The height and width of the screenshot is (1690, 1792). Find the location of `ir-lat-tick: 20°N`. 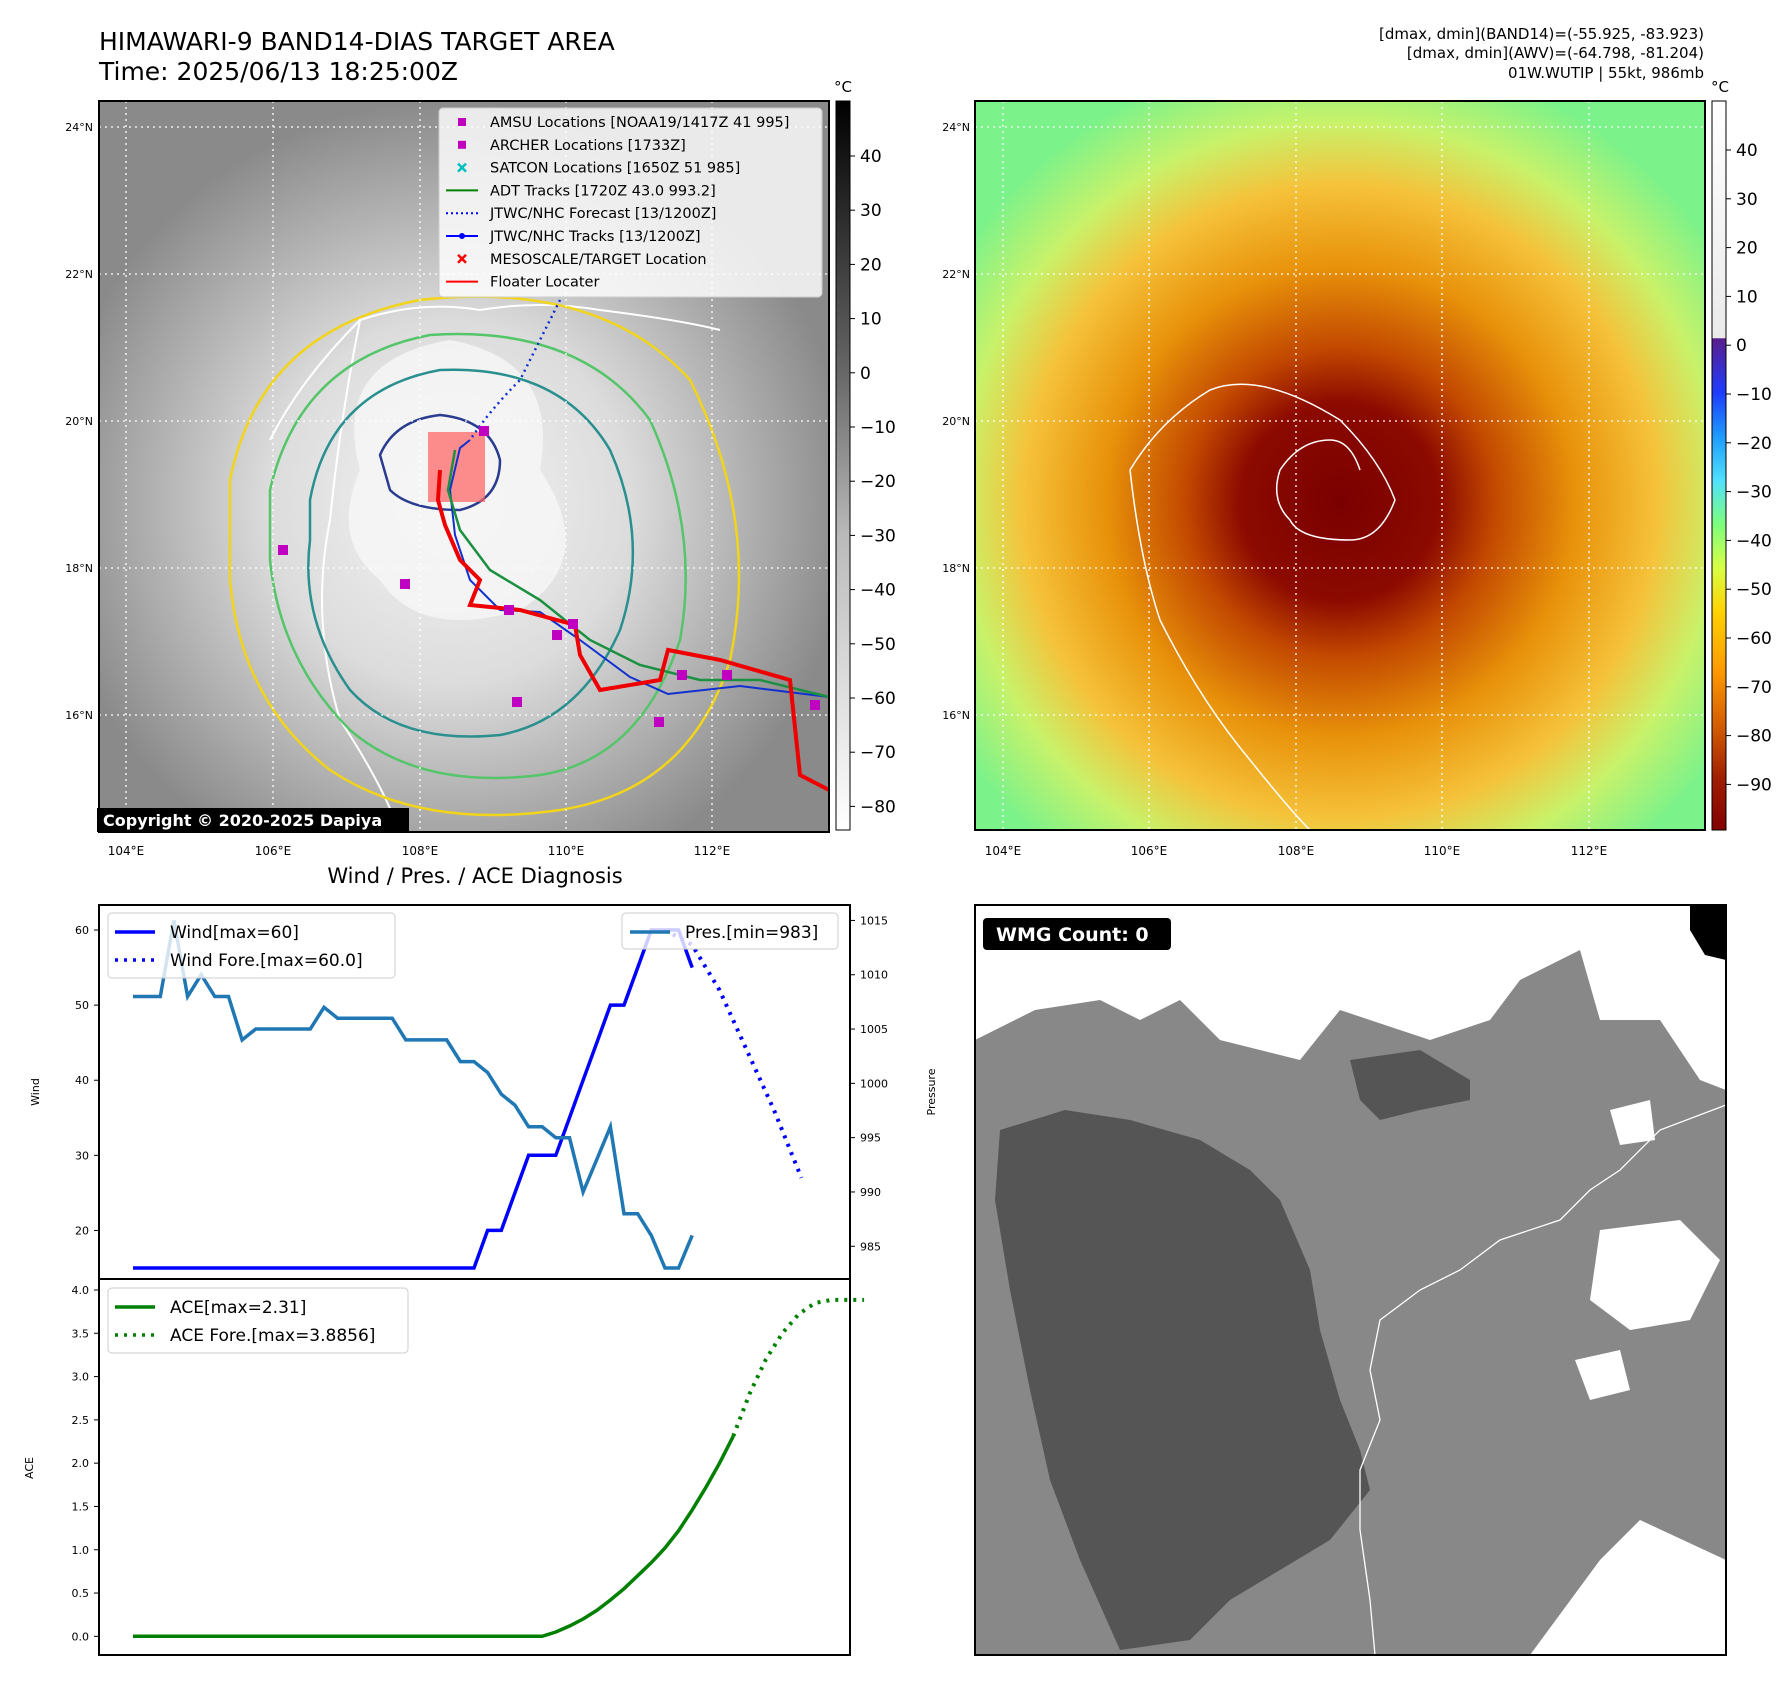

ir-lat-tick: 20°N is located at coordinates (79, 421).